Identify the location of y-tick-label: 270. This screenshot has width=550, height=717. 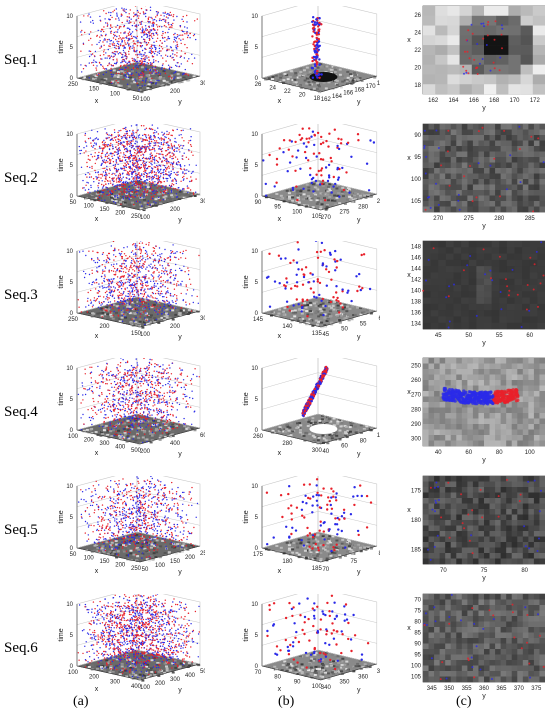
(326, 218).